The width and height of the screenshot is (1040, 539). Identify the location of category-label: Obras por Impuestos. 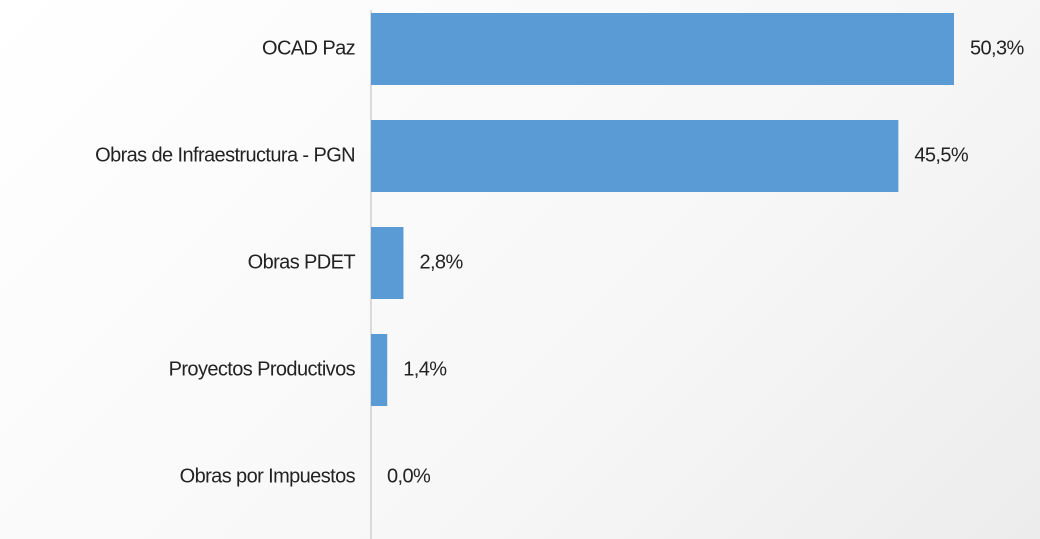
(268, 476).